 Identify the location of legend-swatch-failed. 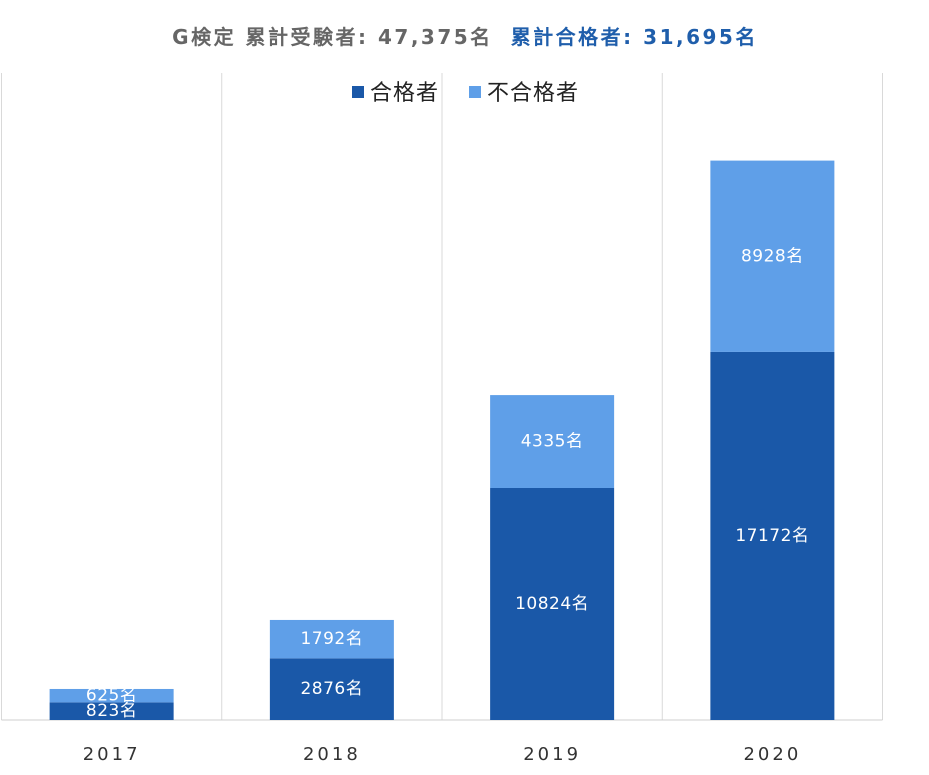
(475, 92).